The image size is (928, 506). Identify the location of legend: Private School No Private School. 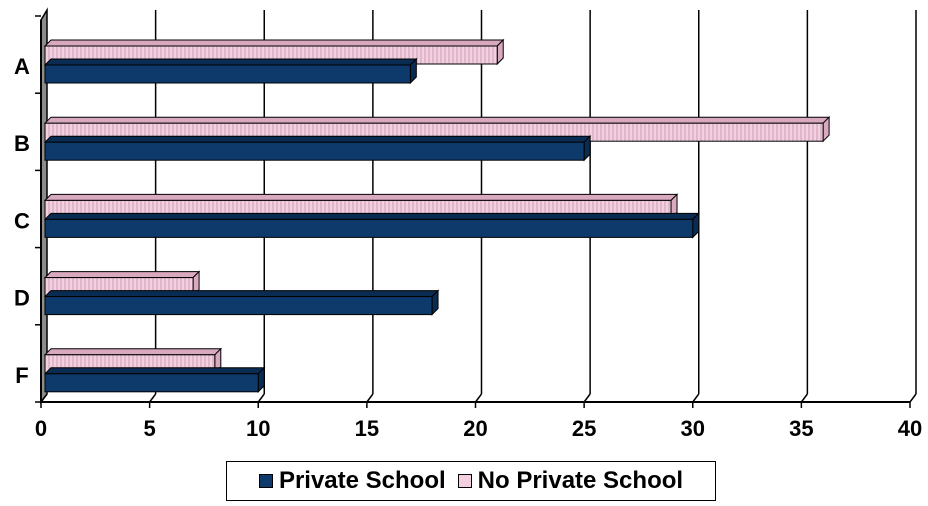
(471, 481).